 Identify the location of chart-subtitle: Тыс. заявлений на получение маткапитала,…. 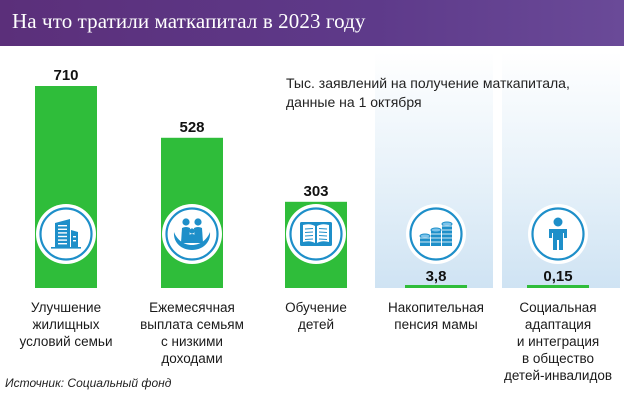
(451, 93).